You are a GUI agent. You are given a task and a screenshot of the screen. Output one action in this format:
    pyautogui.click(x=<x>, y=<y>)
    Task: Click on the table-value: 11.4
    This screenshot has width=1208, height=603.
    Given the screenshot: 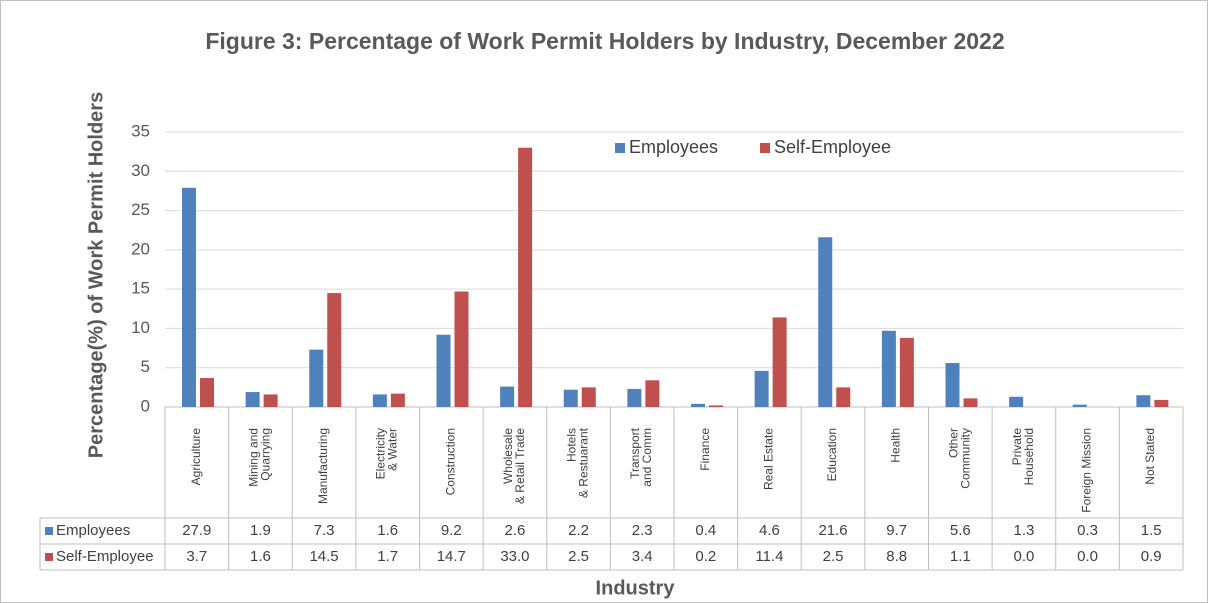 What is the action you would take?
    pyautogui.click(x=769, y=556)
    